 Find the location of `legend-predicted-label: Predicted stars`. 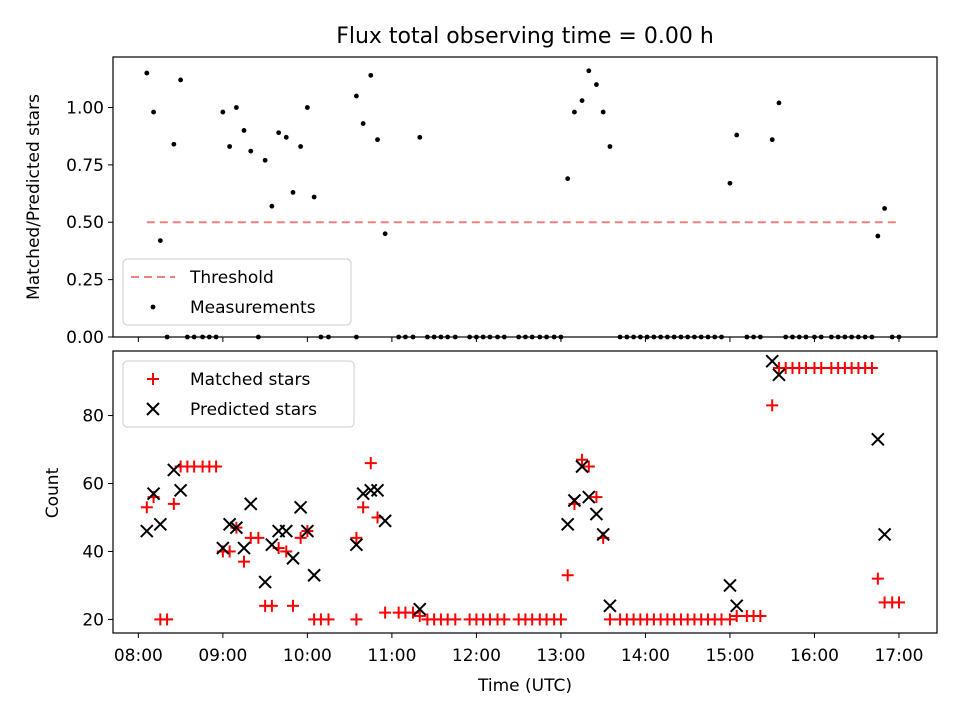

legend-predicted-label: Predicted stars is located at coordinates (253, 410).